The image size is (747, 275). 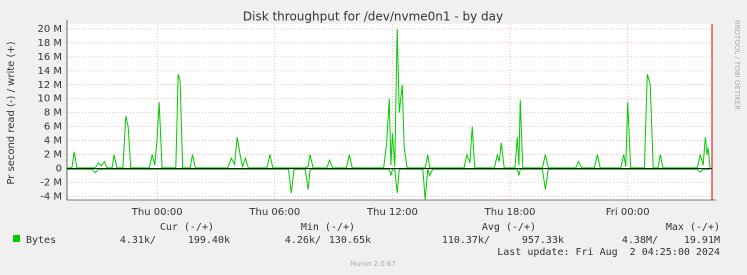 I want to click on legend-value: 19.91M, so click(x=702, y=240).